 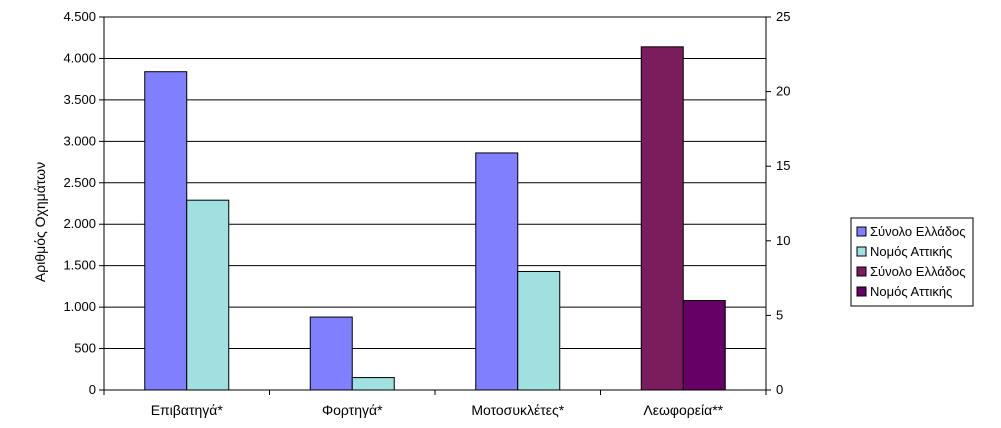 What do you see at coordinates (683, 410) in the screenshot?
I see `x-tick-label: Λεωφορεία**` at bounding box center [683, 410].